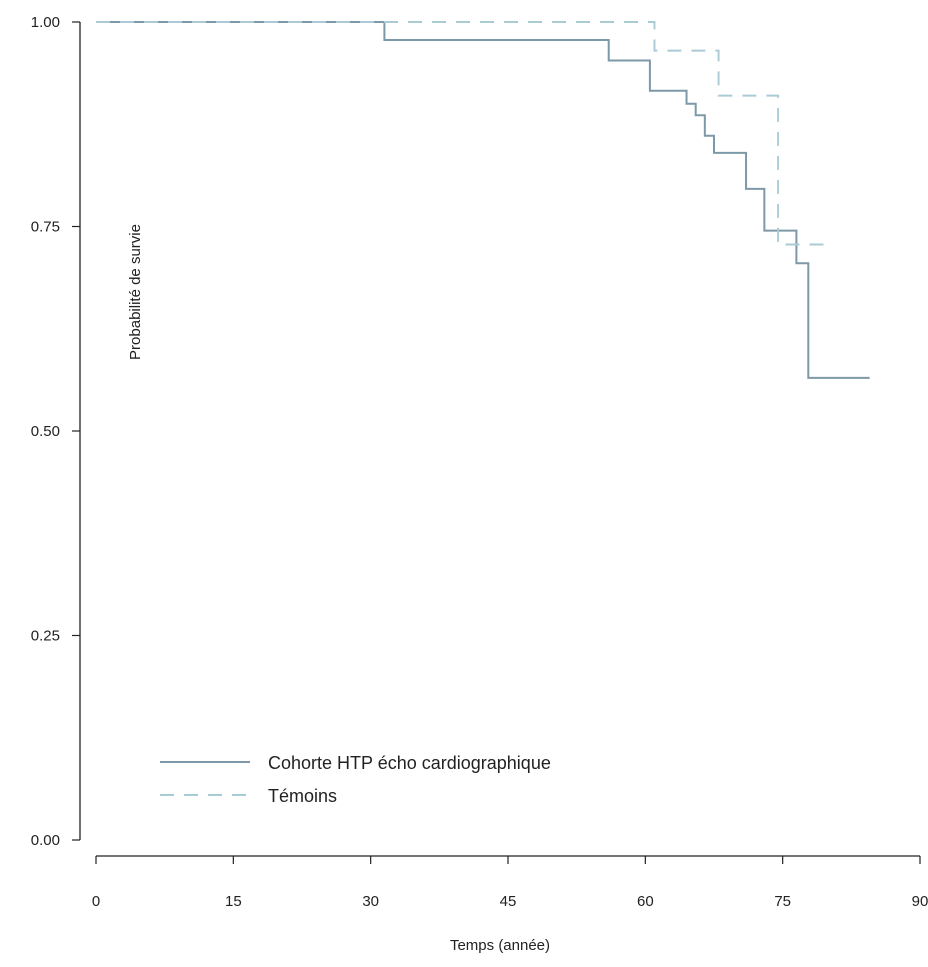  I want to click on y-tick-label: 0.50, so click(45, 431).